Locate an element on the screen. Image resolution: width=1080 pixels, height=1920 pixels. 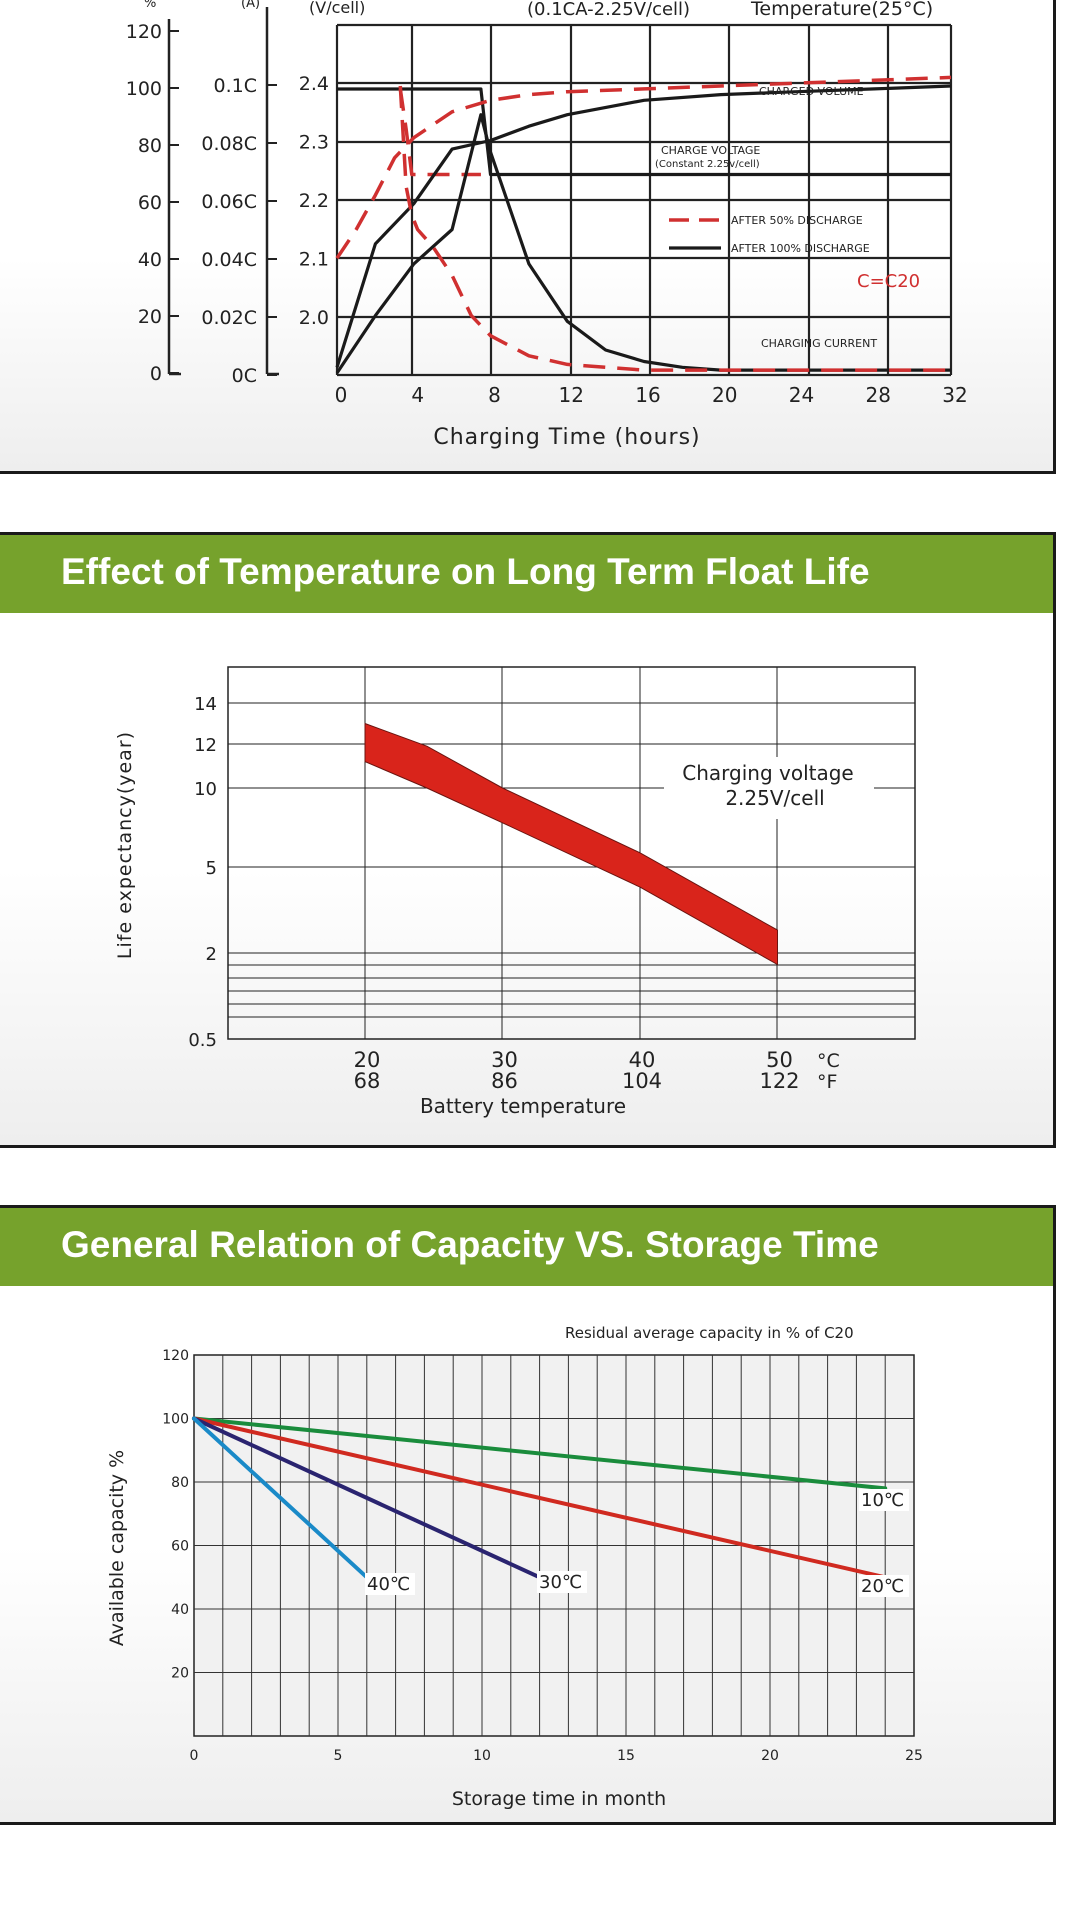
x-tick-celsius: 20 is located at coordinates (367, 1060).